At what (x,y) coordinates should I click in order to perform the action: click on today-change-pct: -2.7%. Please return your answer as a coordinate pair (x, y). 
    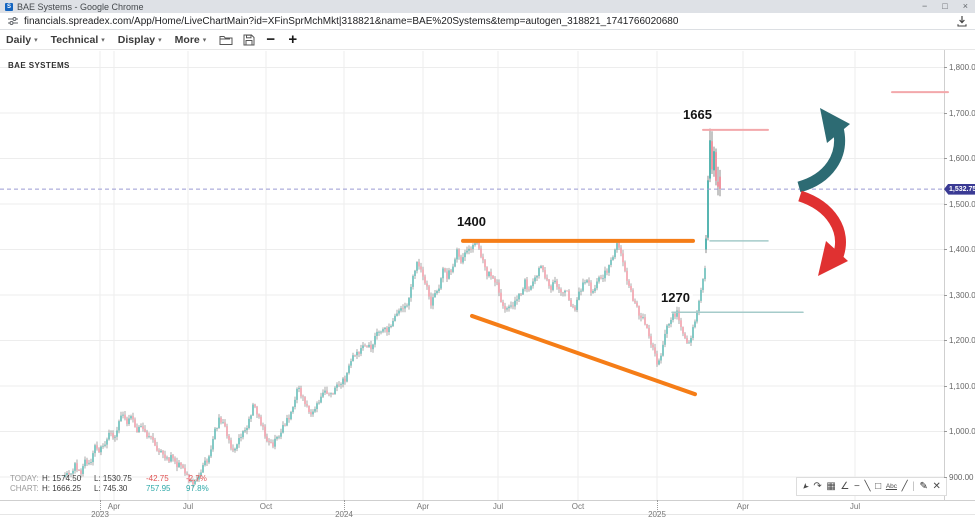
    Looking at the image, I should click on (196, 478).